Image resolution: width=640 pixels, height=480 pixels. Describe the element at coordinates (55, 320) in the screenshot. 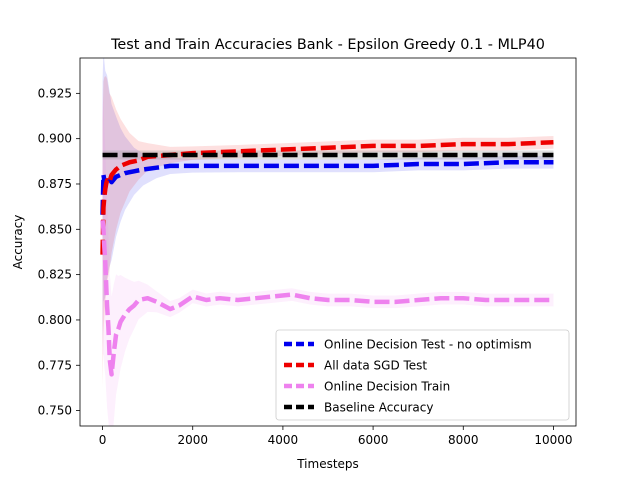

I see `y-tick-label: 0.800` at that location.